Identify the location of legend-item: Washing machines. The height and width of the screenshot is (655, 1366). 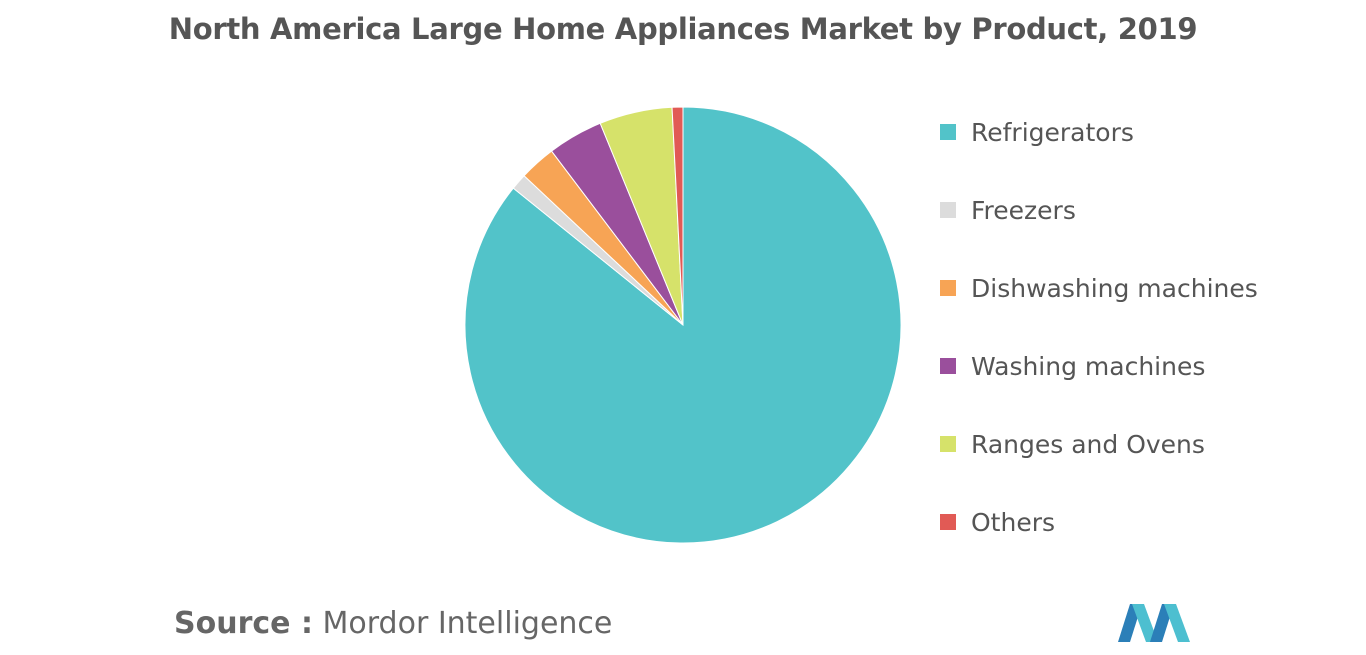
(1150, 366).